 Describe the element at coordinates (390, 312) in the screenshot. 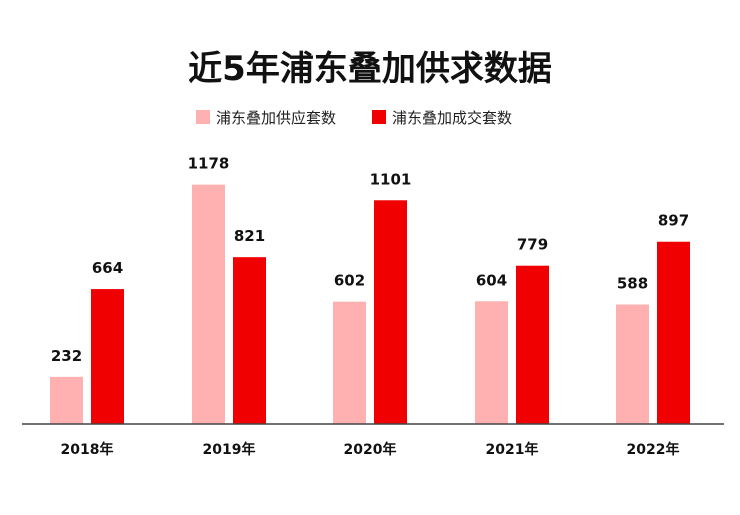

I see `bar-deals-2020年` at that location.